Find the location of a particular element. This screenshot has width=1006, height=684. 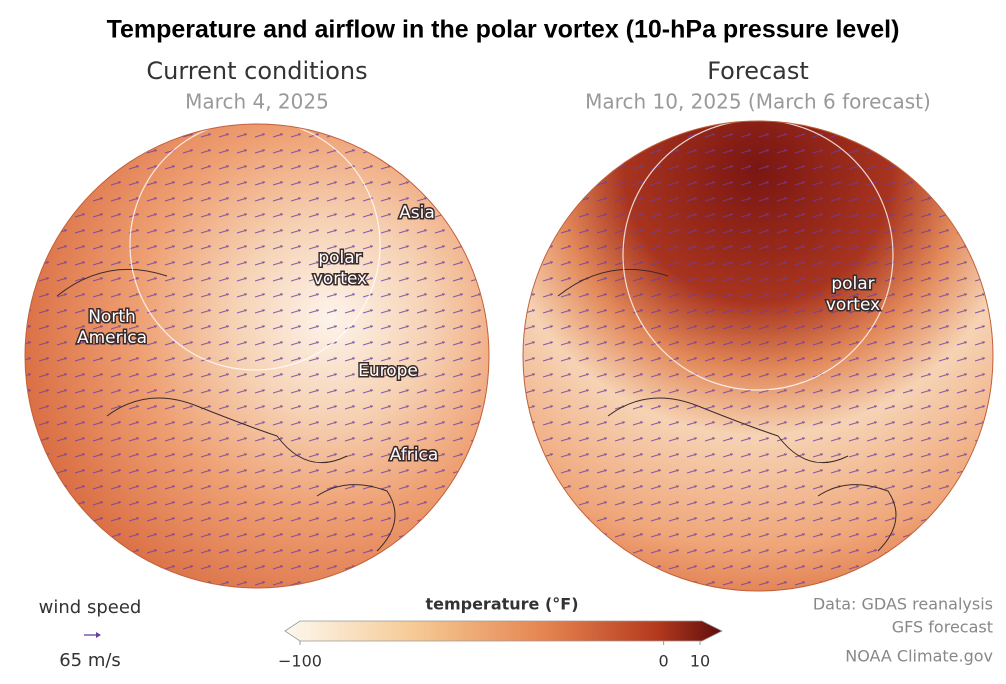

wind-label: wind speed is located at coordinates (90, 607).